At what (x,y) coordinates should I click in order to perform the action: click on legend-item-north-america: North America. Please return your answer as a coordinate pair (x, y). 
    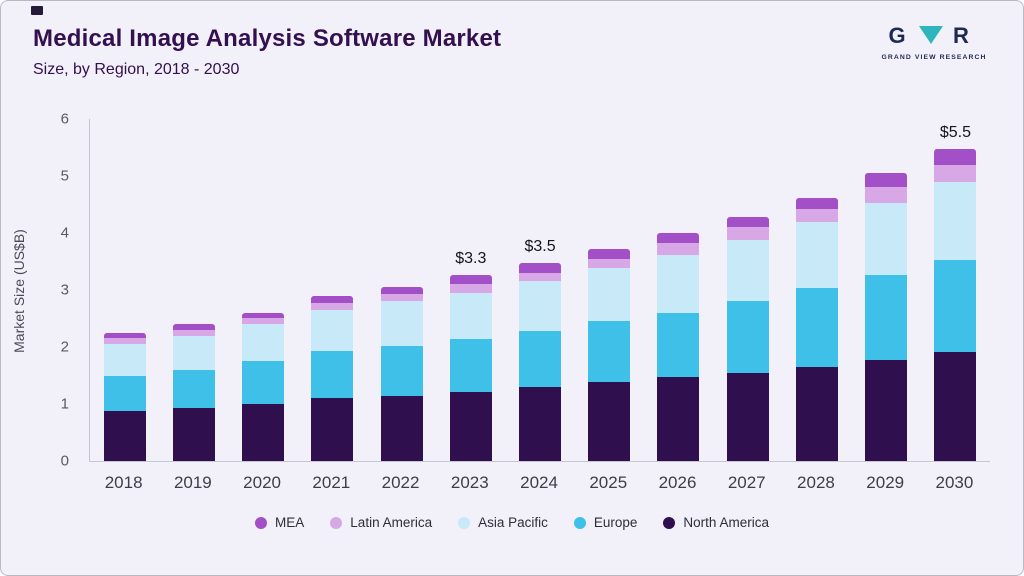
    Looking at the image, I should click on (716, 522).